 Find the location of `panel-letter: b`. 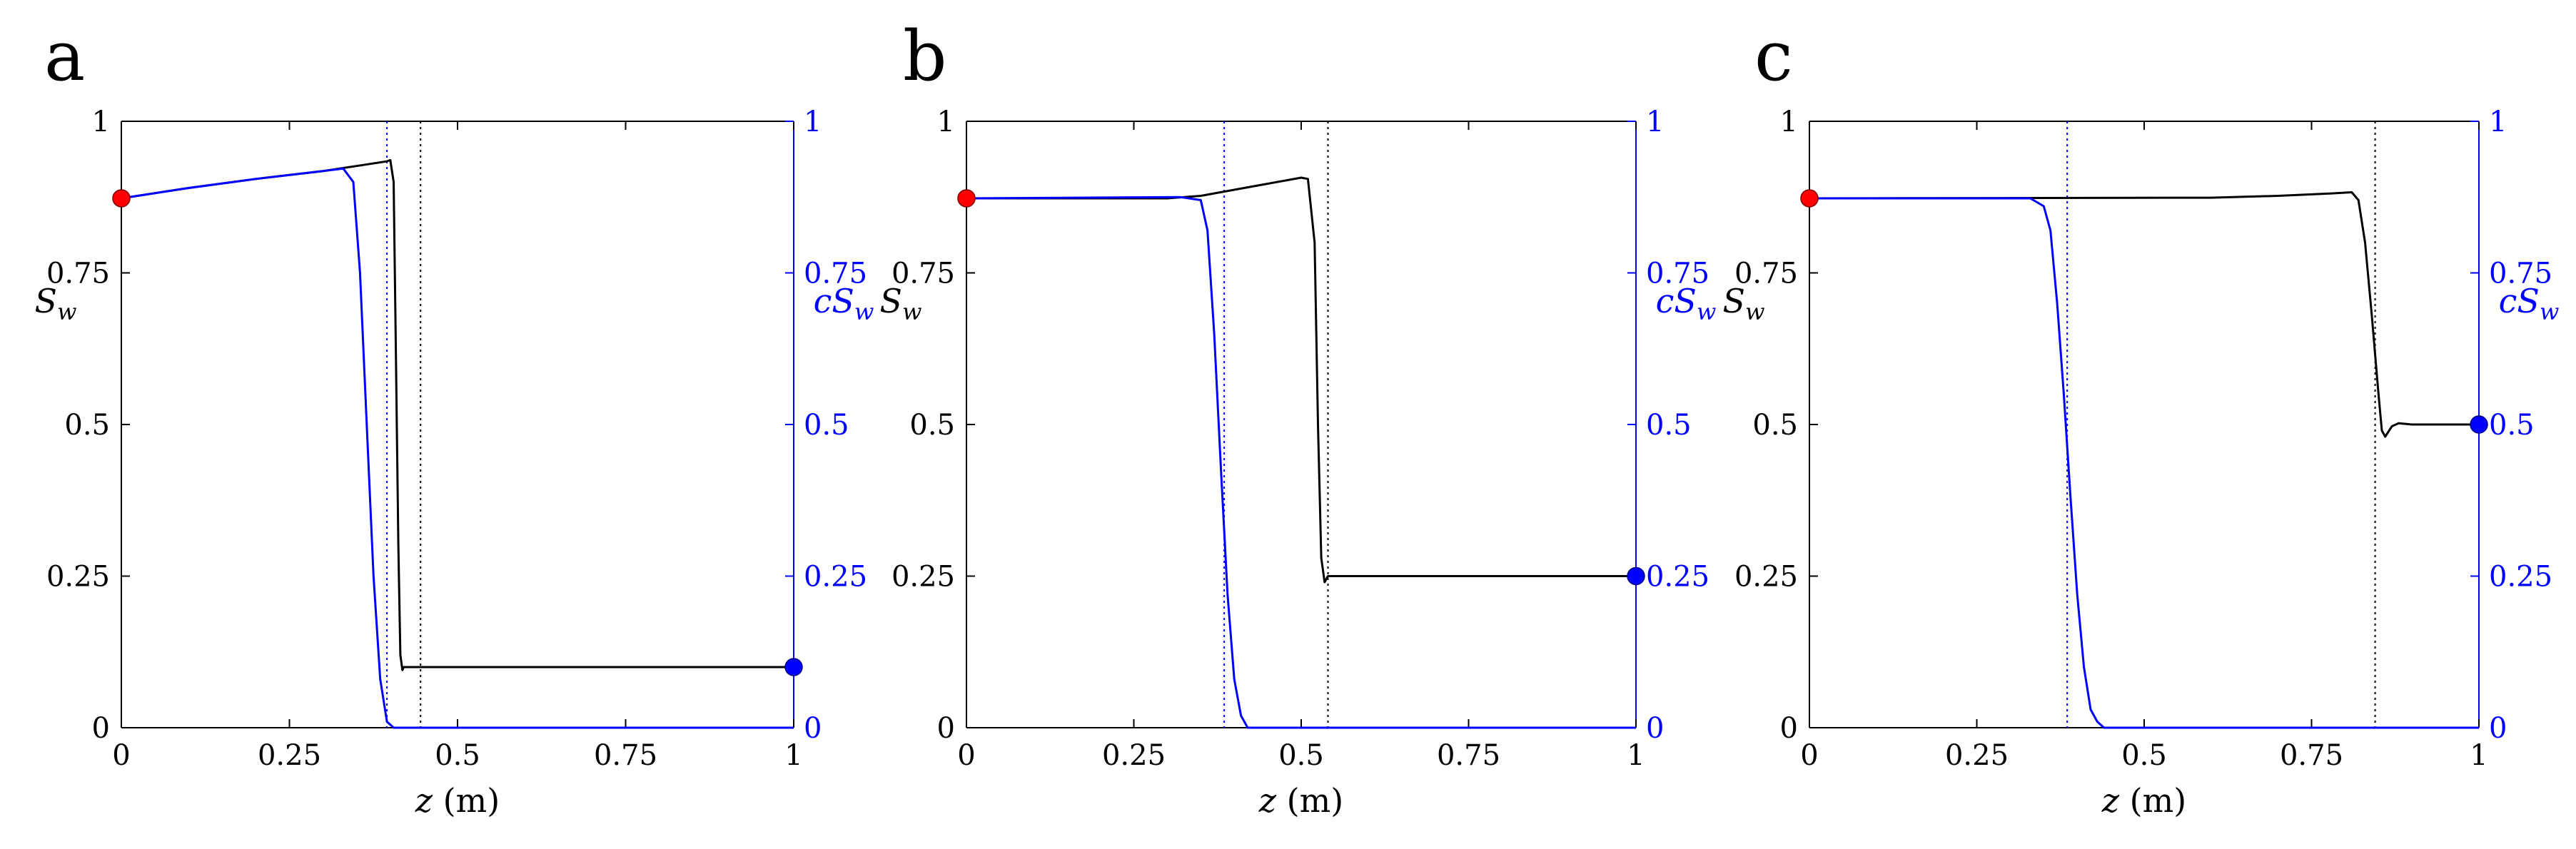

panel-letter: b is located at coordinates (924, 56).